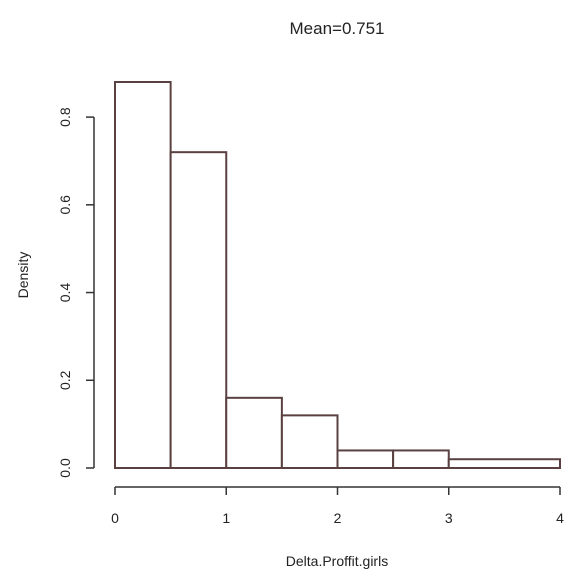 This screenshot has height=570, width=565. Describe the element at coordinates (65, 117) in the screenshot. I see `y-tick-label-4: 0.8` at that location.